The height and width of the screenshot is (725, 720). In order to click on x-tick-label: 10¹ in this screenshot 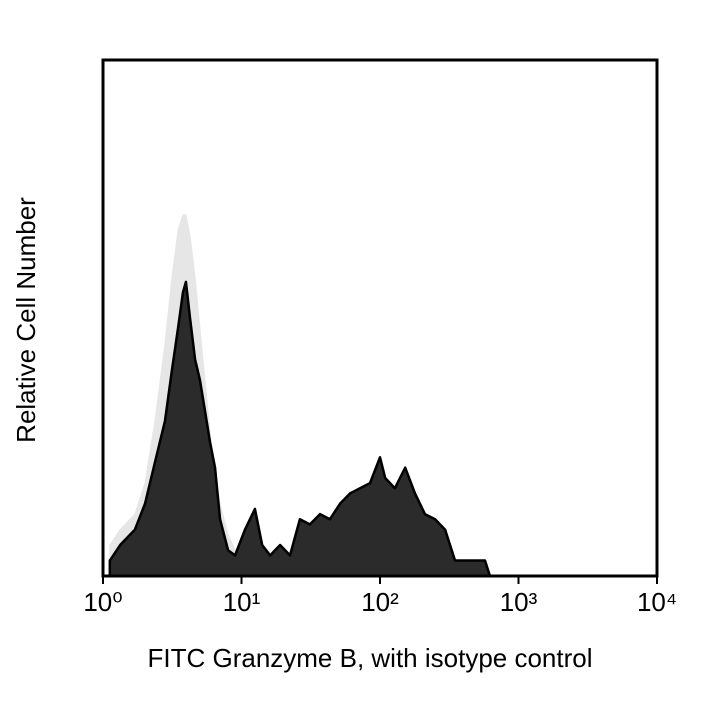, I will do `click(242, 602)`.